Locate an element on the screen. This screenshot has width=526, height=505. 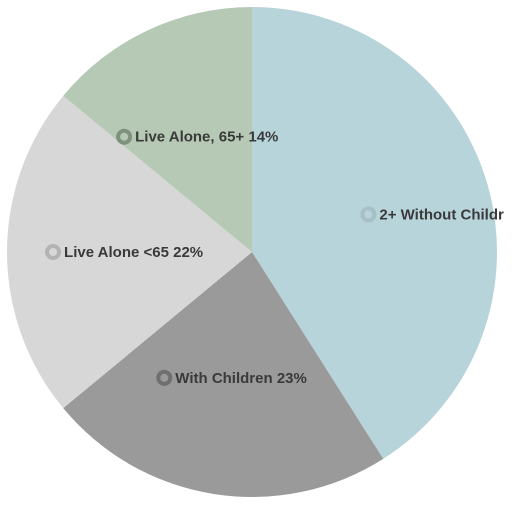
pie-slice-marker-2-without-children is located at coordinates (368, 214).